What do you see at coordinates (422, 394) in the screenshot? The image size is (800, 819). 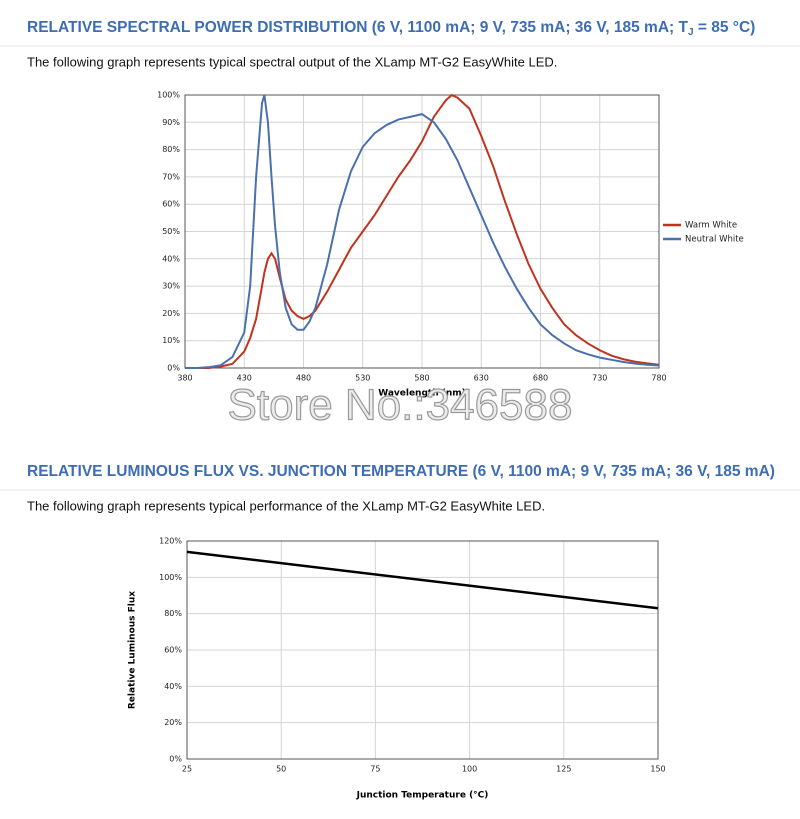 I see `x-axis-label: Wavelength (nm)` at bounding box center [422, 394].